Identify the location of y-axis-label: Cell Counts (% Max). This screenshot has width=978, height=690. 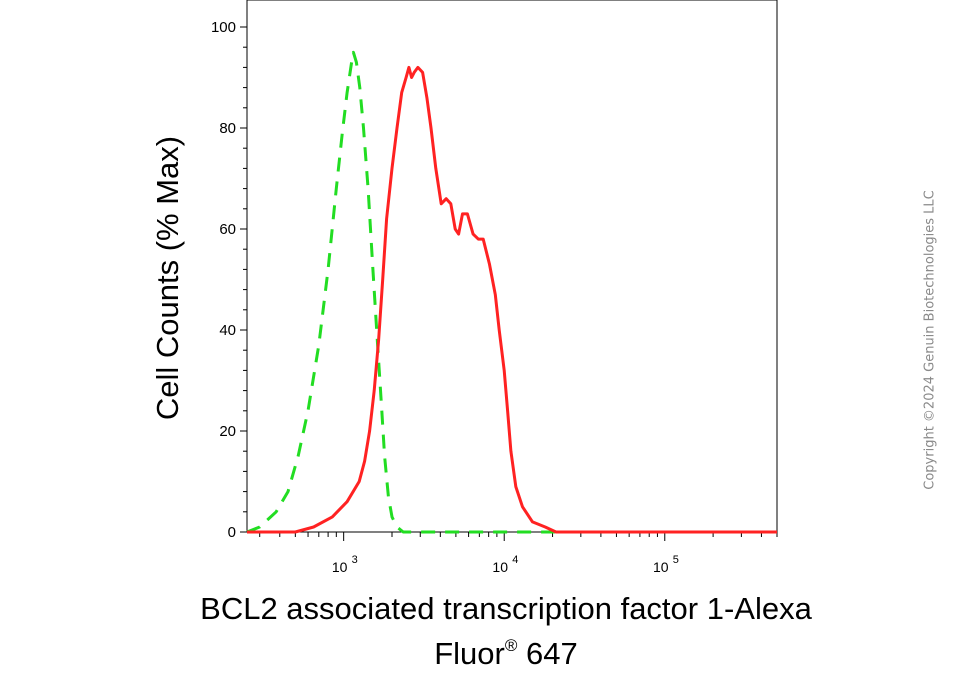
(167, 278).